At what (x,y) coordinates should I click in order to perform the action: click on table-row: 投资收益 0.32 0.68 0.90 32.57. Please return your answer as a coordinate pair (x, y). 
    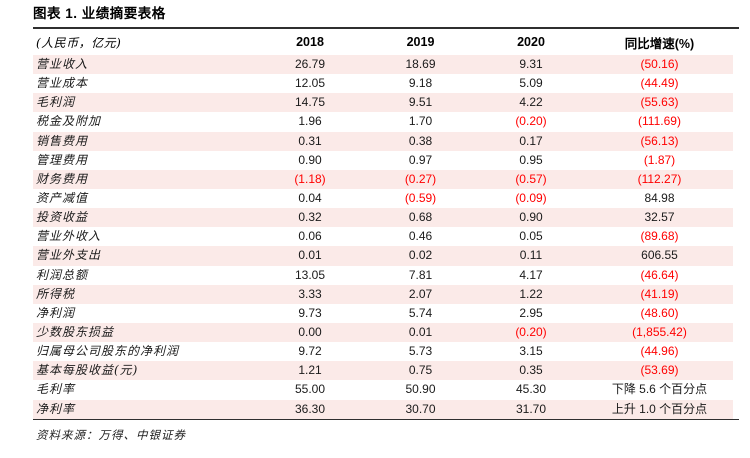
    Looking at the image, I should click on (383, 218).